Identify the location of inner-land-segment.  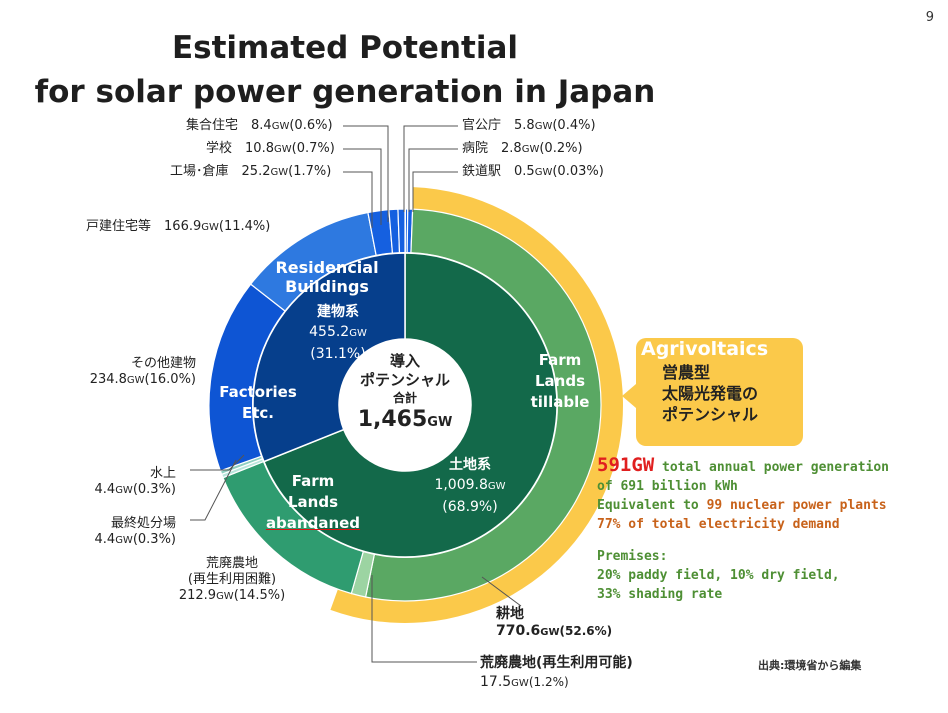
(410, 405).